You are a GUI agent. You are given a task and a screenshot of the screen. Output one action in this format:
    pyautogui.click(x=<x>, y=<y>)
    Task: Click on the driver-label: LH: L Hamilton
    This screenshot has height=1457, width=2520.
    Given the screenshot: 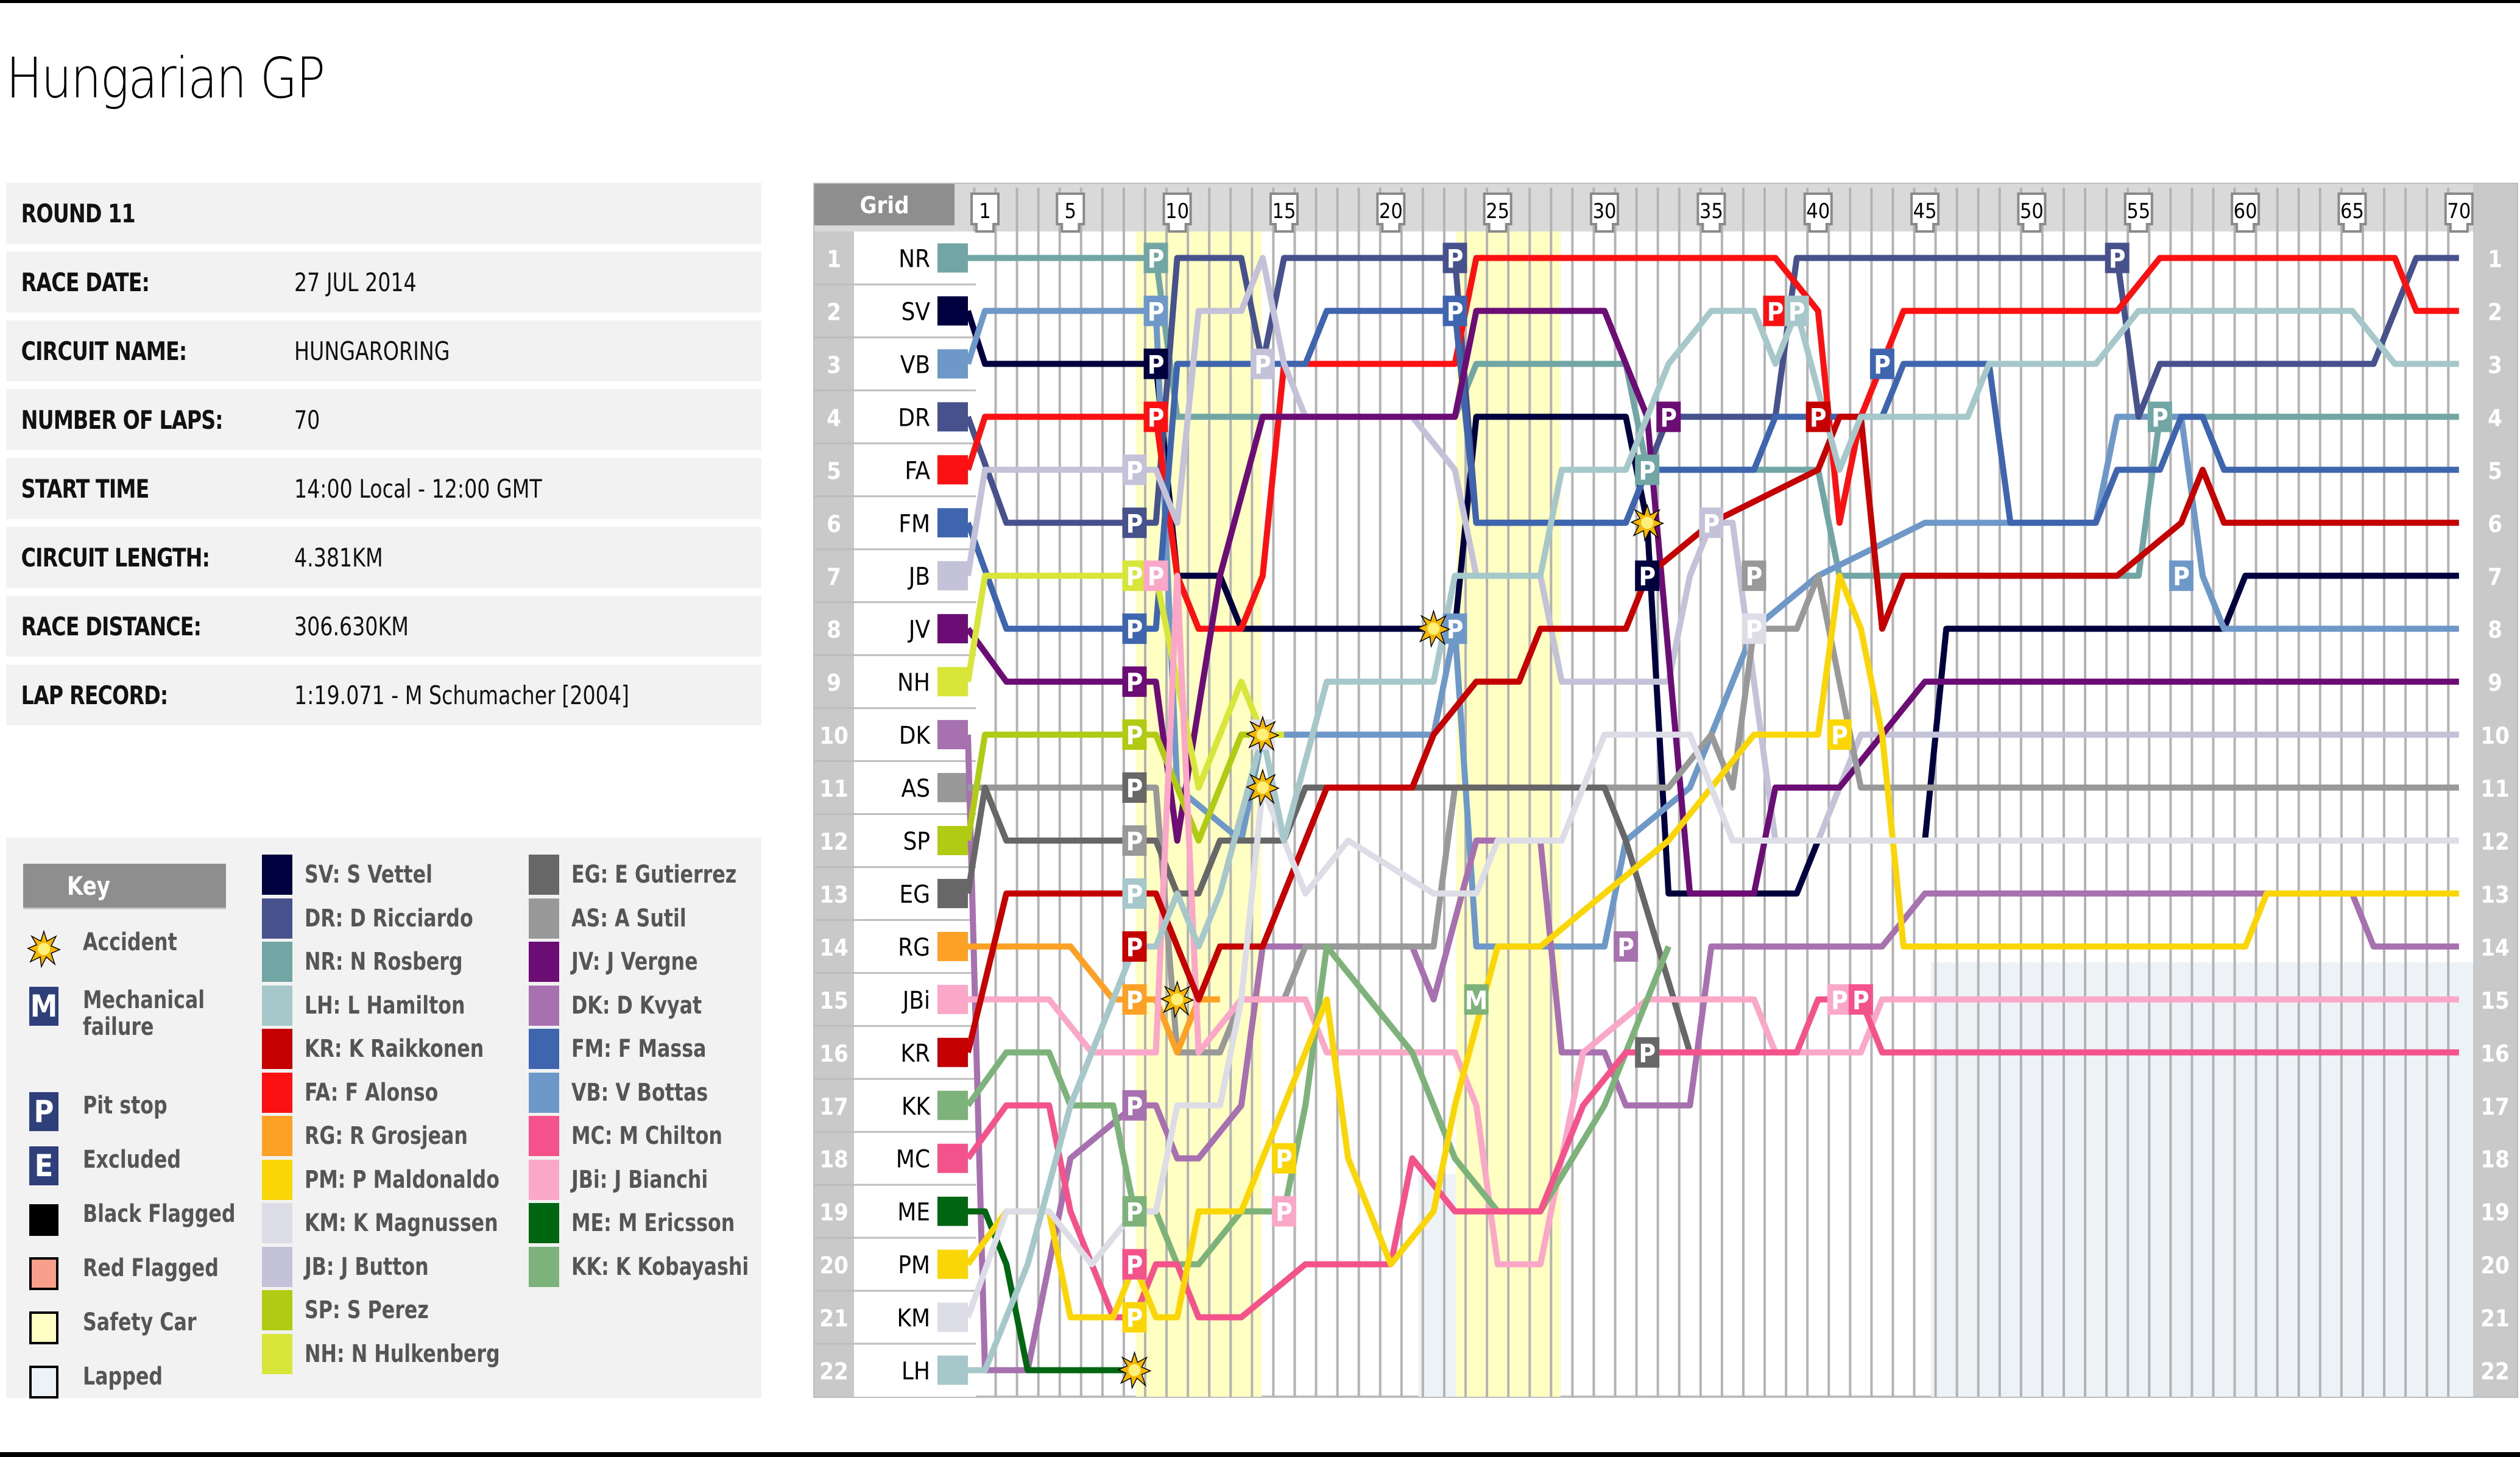 What is the action you would take?
    pyautogui.click(x=385, y=1005)
    